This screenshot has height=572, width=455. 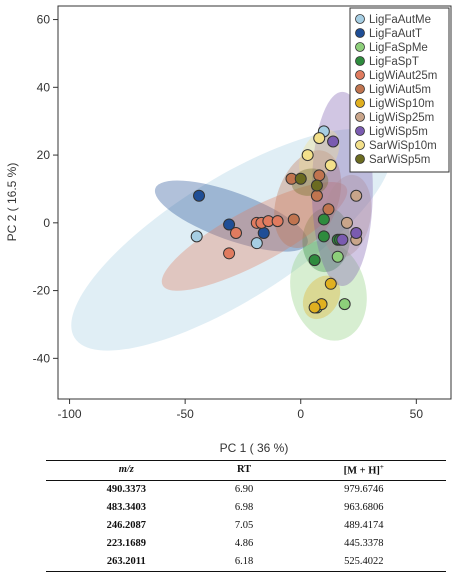 I want to click on x-axis-title: PC 1 ( 36 %), so click(x=254, y=448).